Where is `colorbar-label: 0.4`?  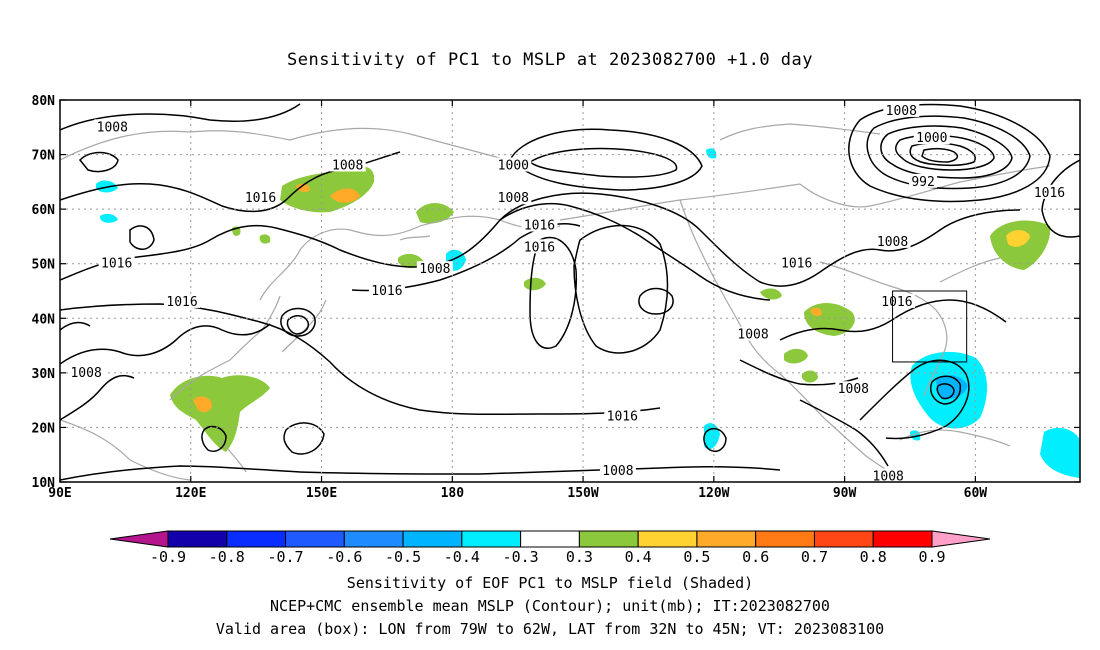
colorbar-label: 0.4 is located at coordinates (638, 557).